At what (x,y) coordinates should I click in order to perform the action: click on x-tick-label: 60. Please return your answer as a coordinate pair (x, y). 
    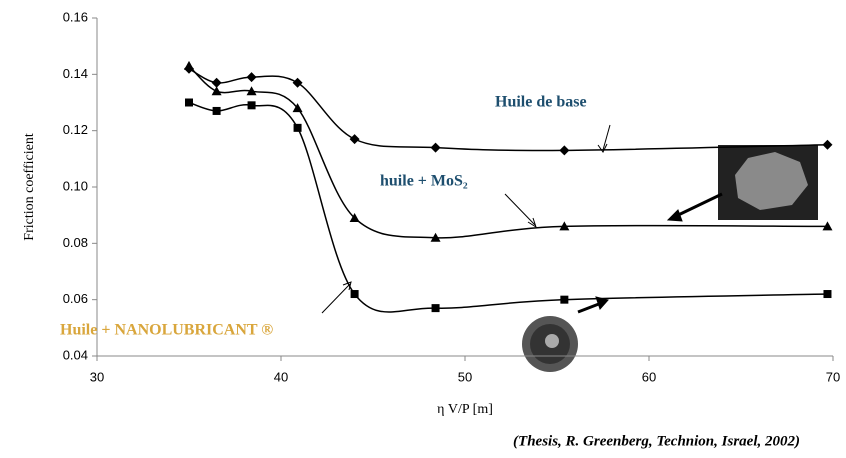
    Looking at the image, I should click on (649, 376).